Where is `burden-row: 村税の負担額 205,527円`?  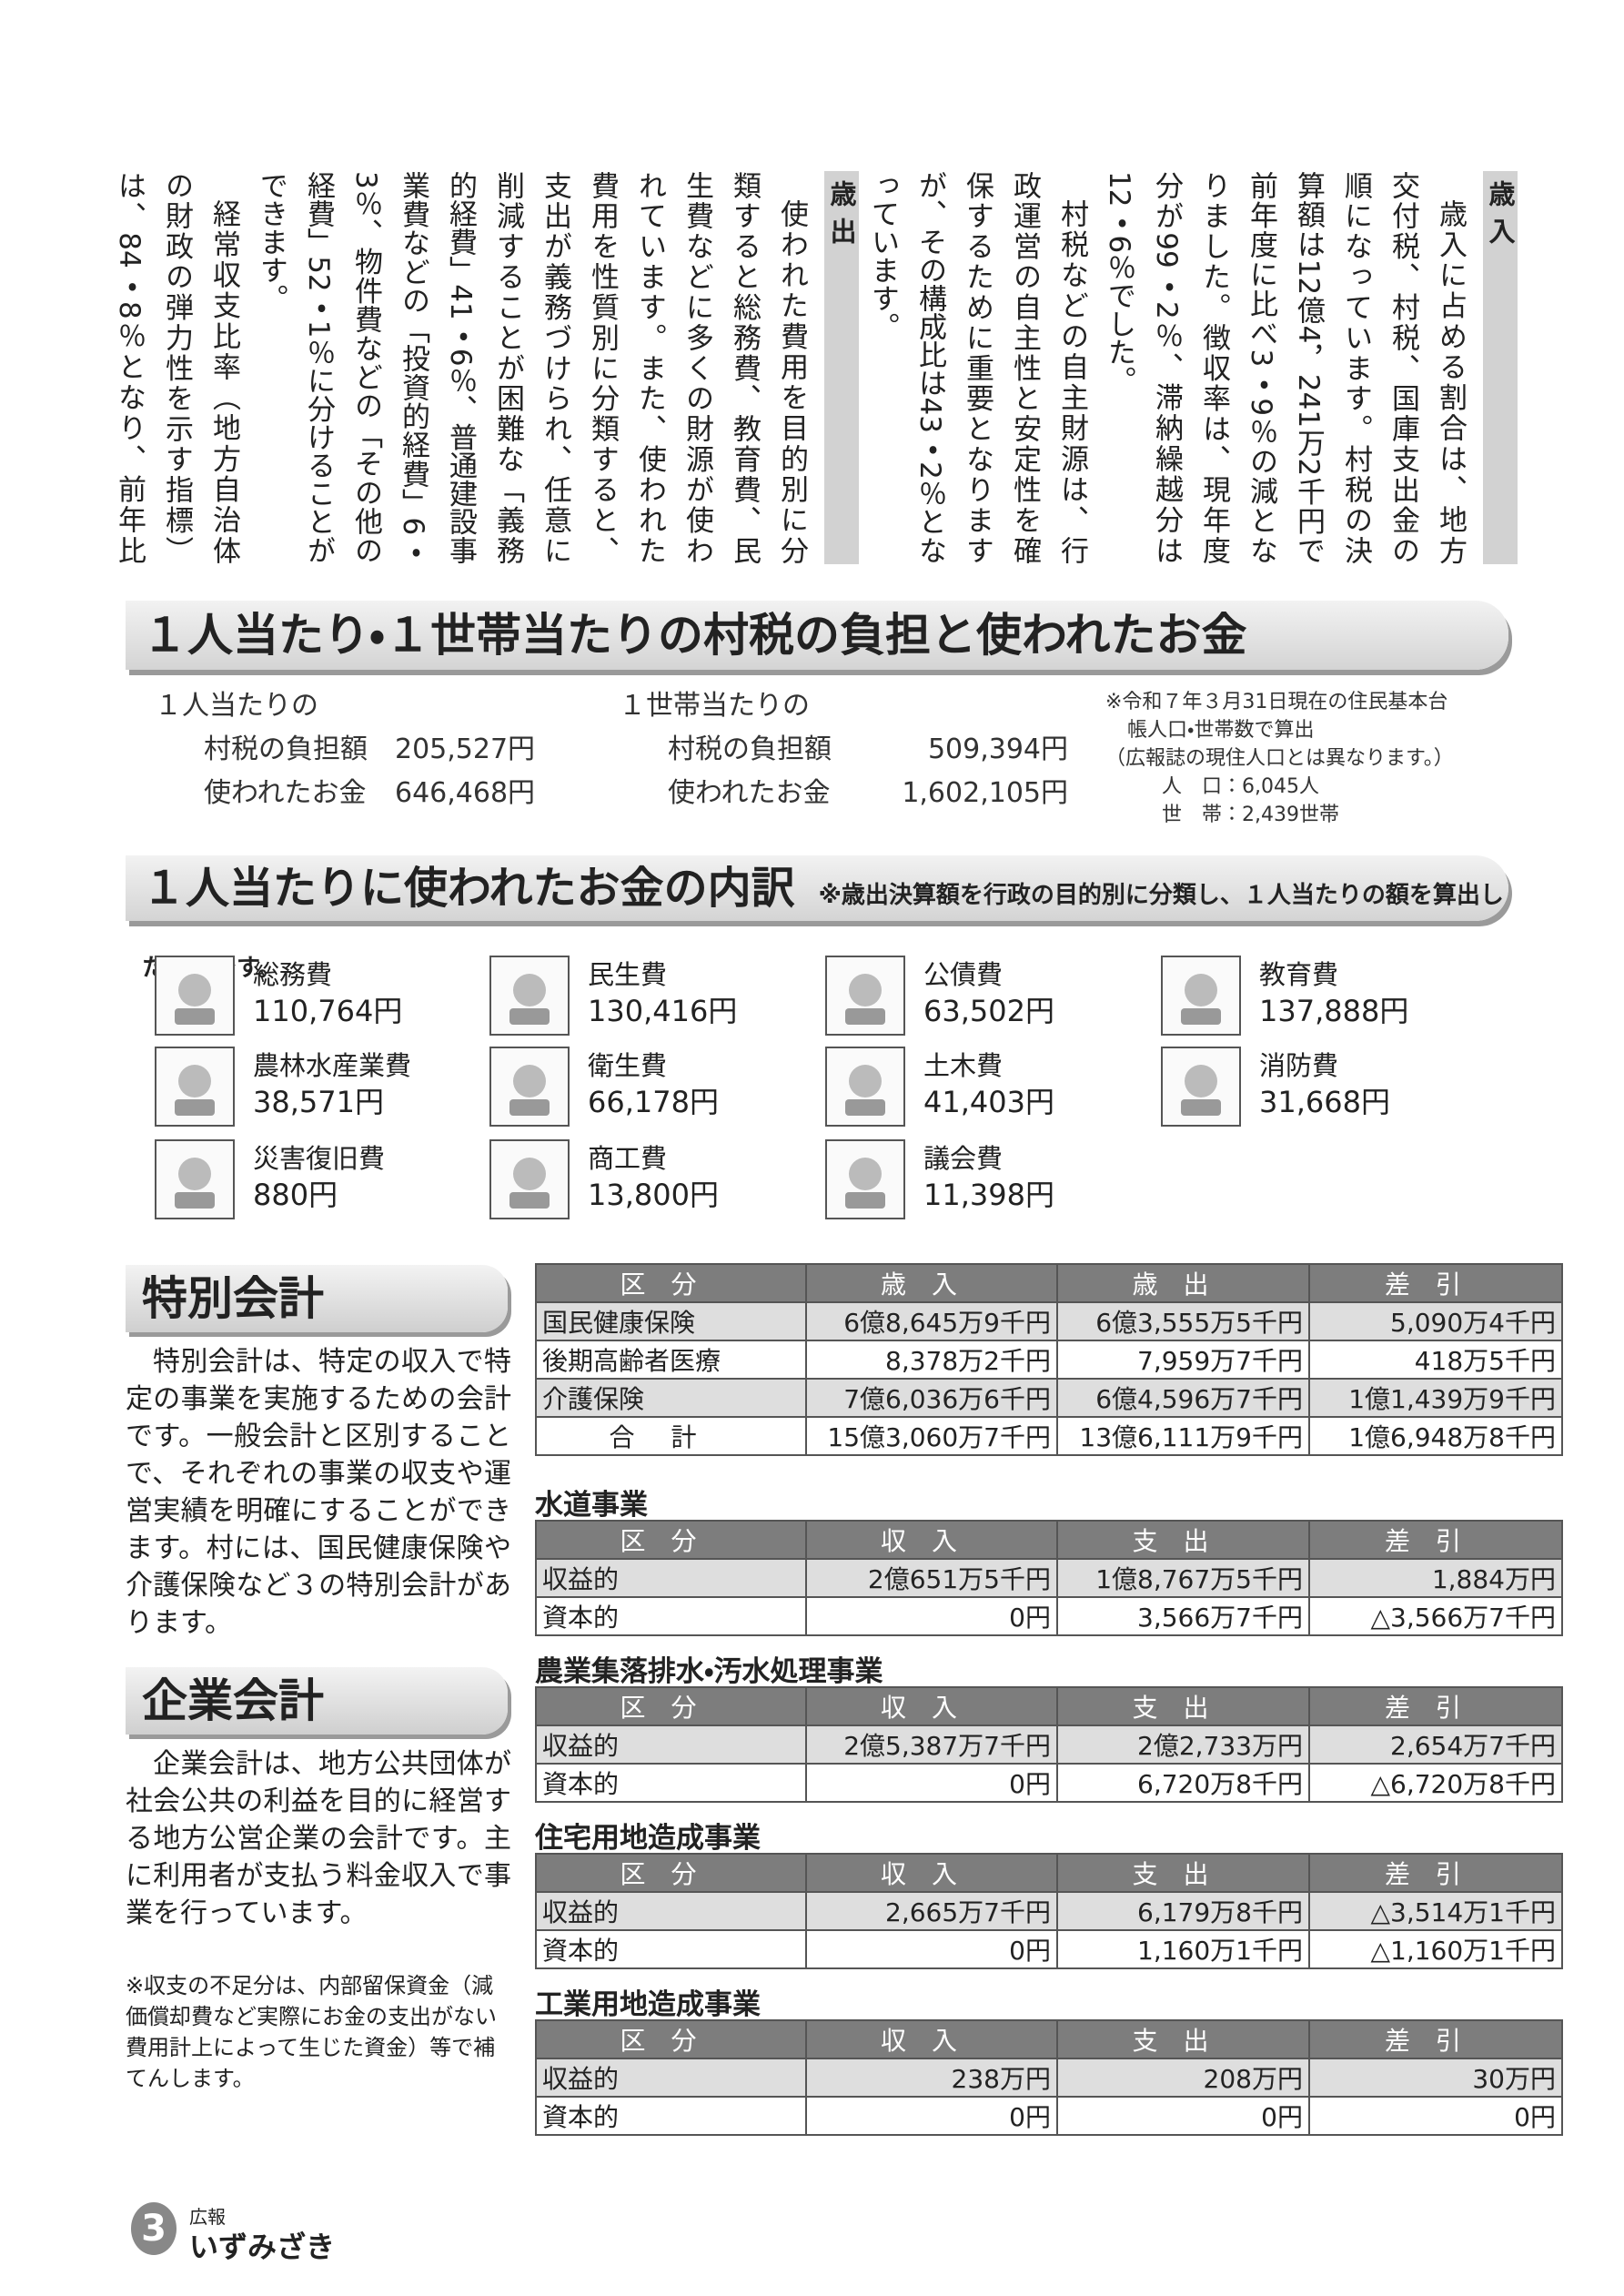
burden-row: 村税の負担額 205,527円 is located at coordinates (345, 750).